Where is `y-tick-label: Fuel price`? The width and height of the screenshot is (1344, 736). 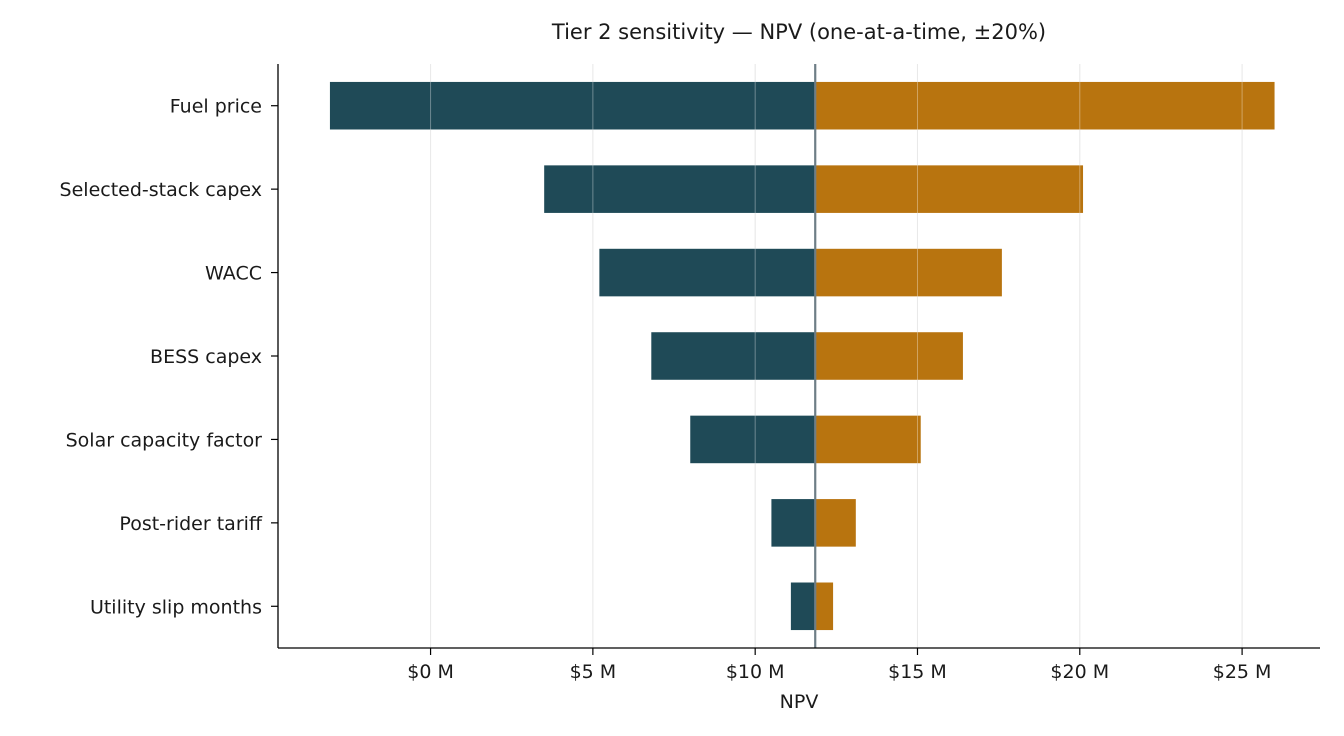
y-tick-label: Fuel price is located at coordinates (216, 107).